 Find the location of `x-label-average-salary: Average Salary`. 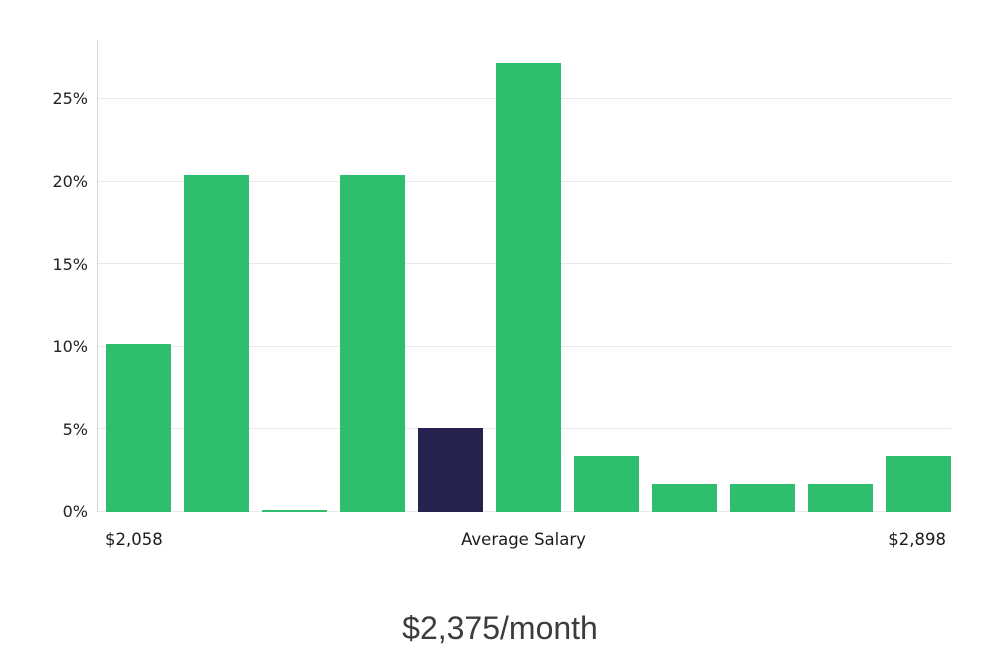

x-label-average-salary: Average Salary is located at coordinates (523, 539).